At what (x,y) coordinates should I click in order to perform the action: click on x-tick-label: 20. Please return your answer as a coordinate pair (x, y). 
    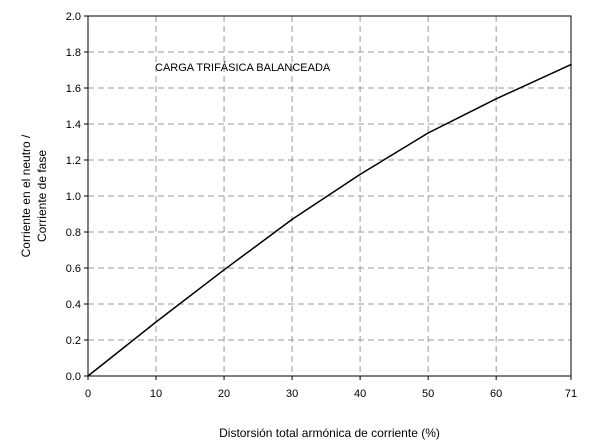
    Looking at the image, I should click on (224, 394).